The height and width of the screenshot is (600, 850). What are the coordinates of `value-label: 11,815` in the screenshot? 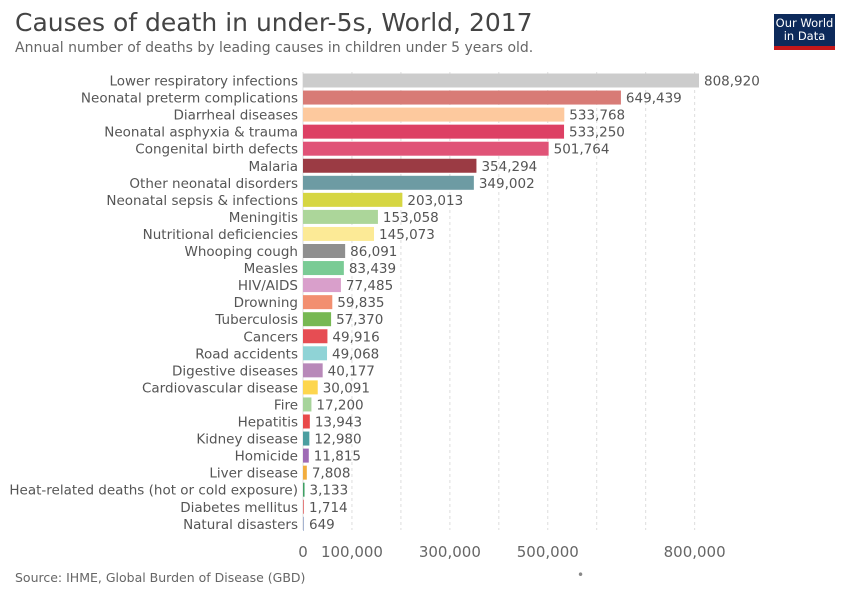 It's located at (337, 457).